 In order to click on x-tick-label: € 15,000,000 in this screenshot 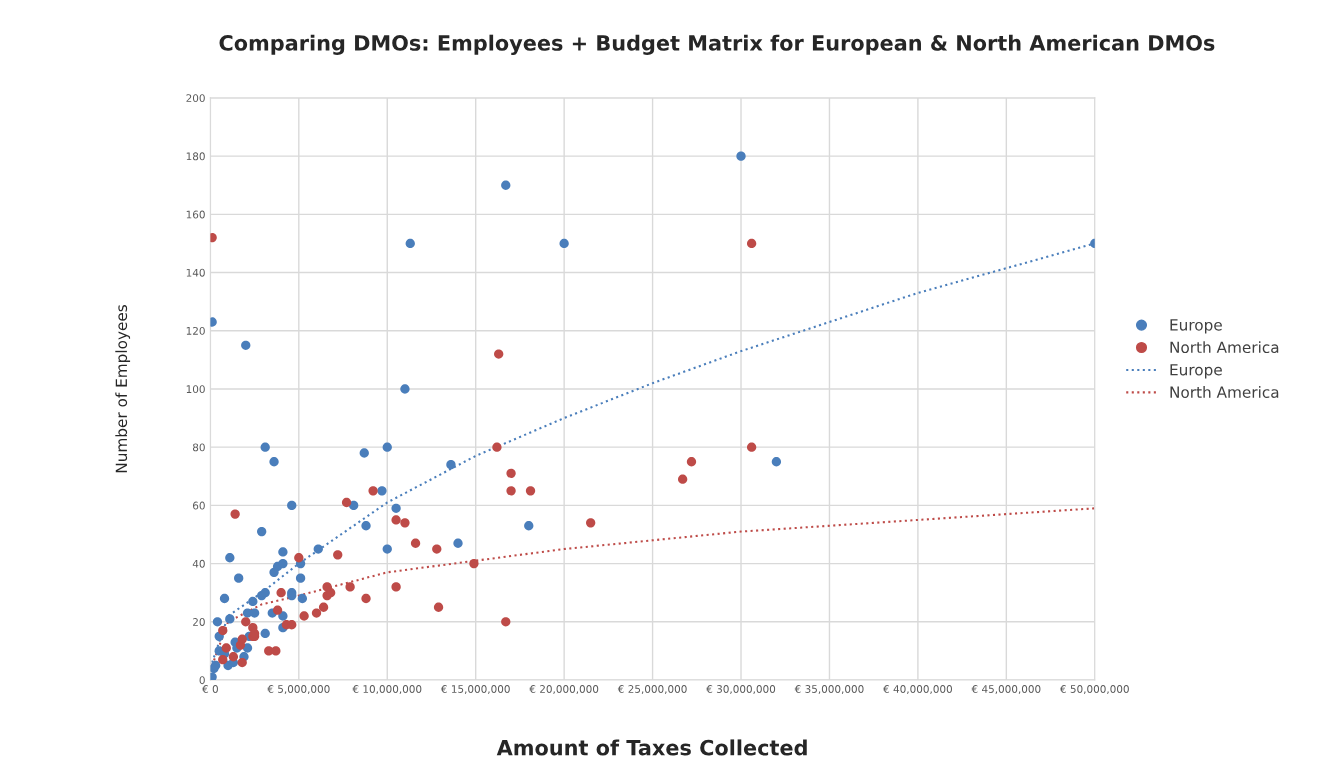, I will do `click(475, 690)`.